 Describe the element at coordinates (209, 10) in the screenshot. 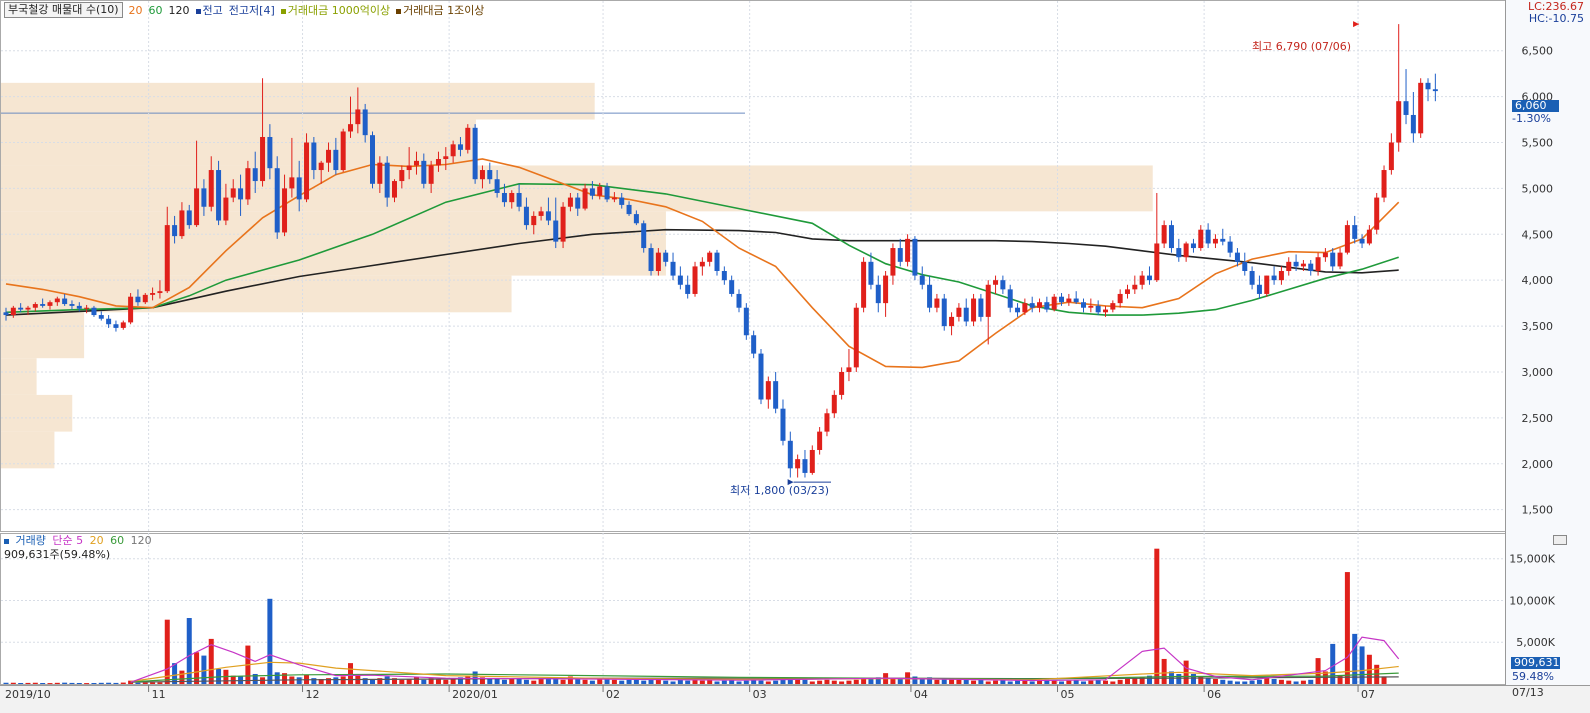

I see `high-low-legend: 전고` at that location.